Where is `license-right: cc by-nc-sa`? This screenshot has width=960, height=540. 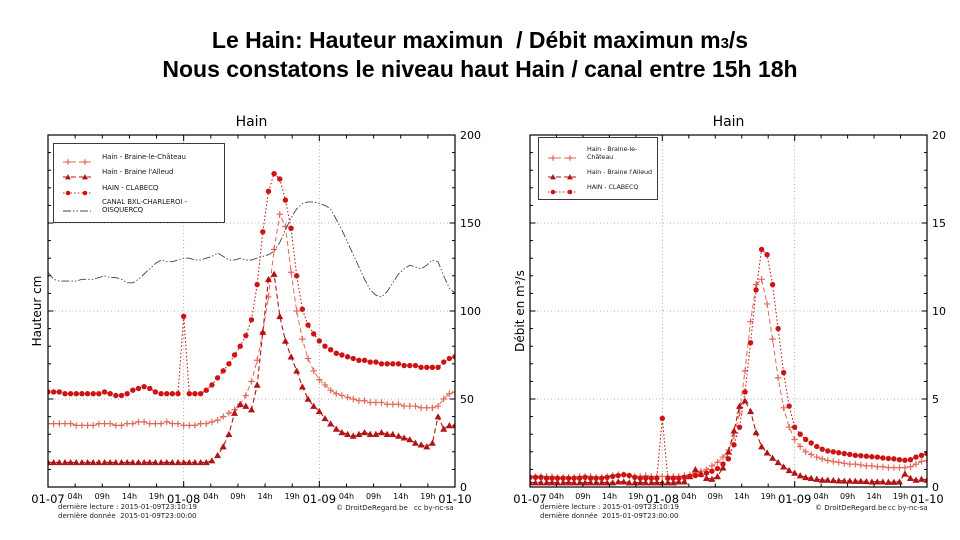 license-right: cc by-nc-sa is located at coordinates (908, 508).